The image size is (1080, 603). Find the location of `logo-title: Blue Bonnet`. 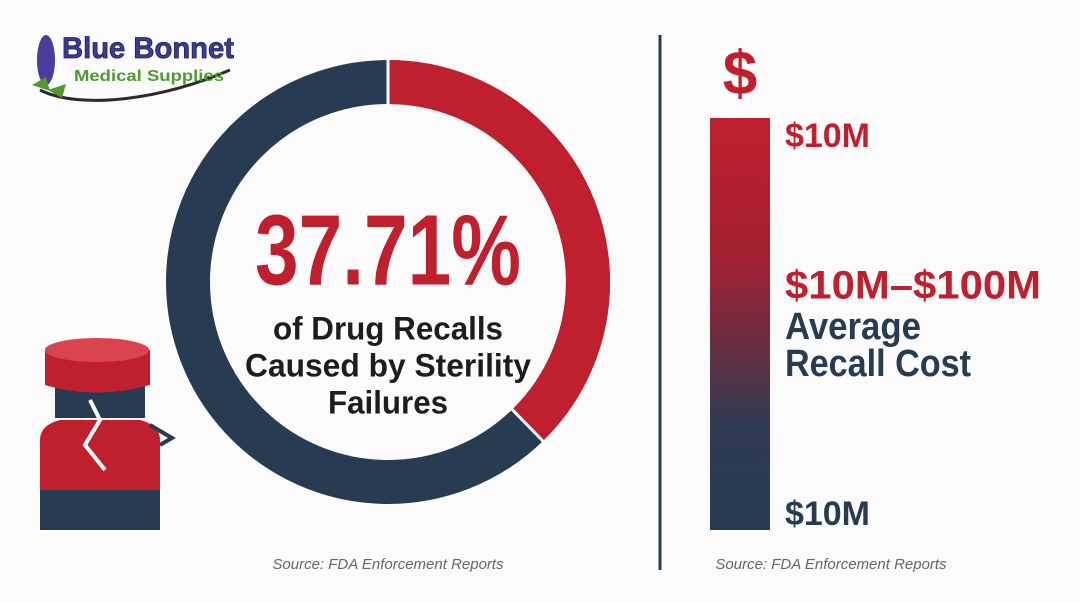

logo-title: Blue Bonnet is located at coordinates (148, 48).